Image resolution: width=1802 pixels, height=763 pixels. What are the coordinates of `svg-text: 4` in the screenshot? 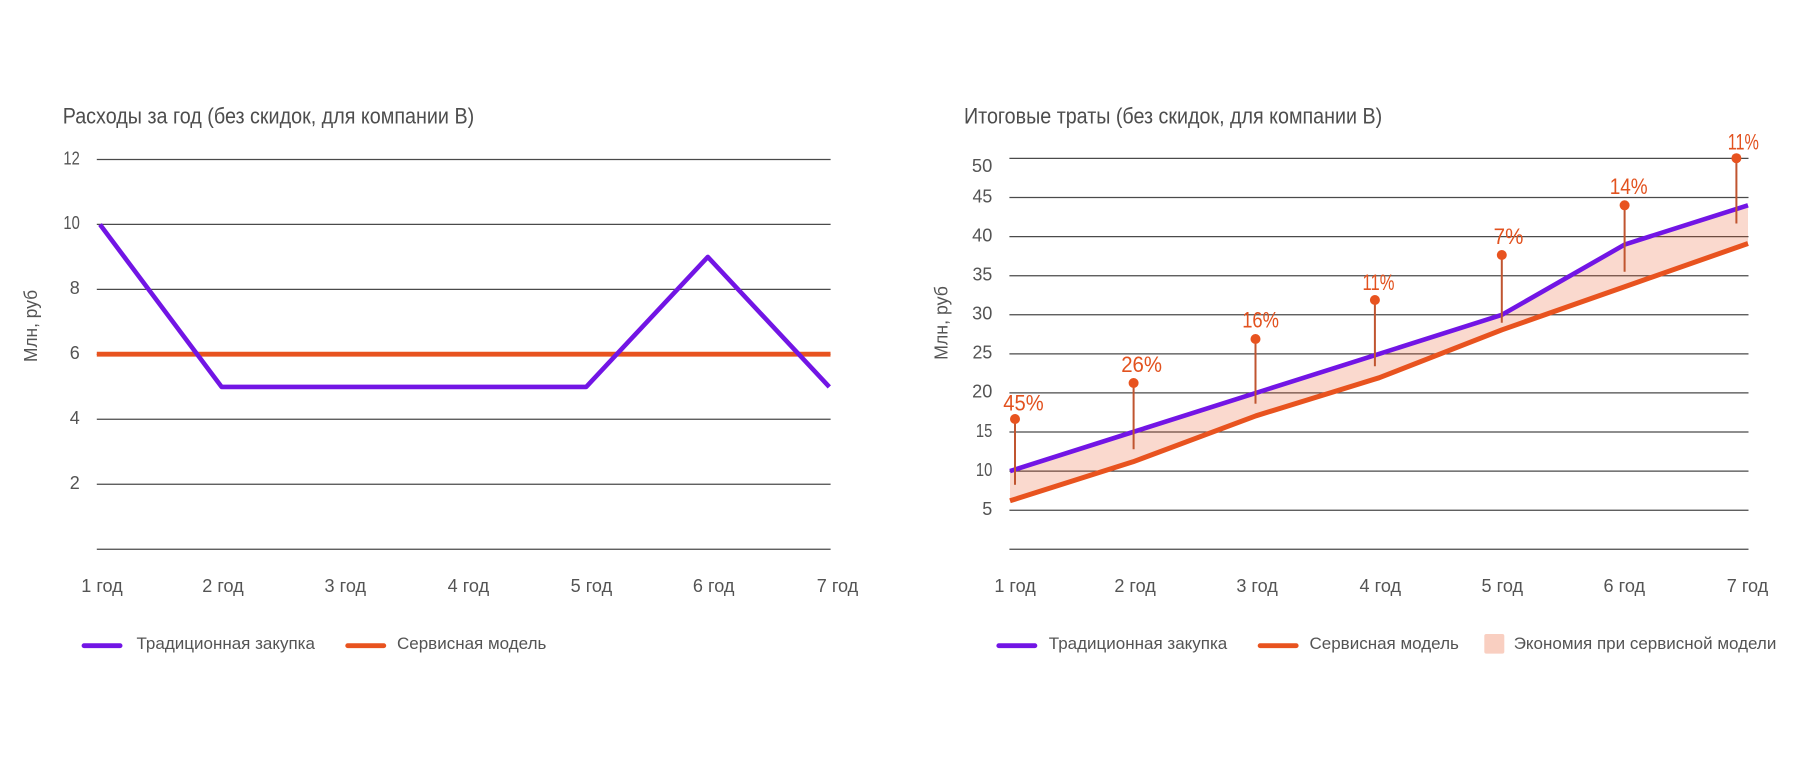 It's located at (75, 418).